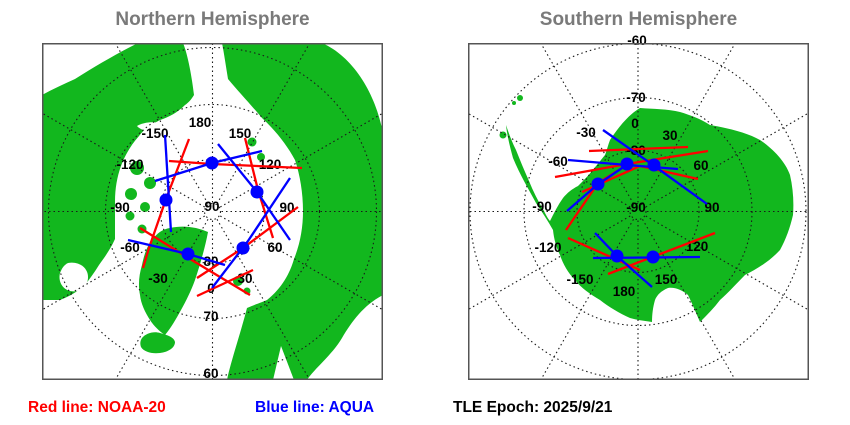  I want to click on northern-hemisphere-title: Northern Hemisphere, so click(212, 19).